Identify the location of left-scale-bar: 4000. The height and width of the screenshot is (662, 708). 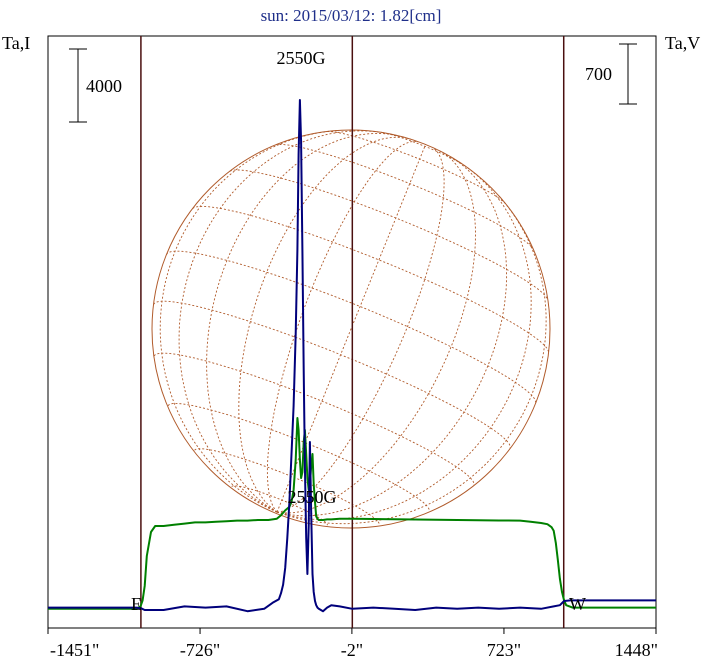
(95, 85).